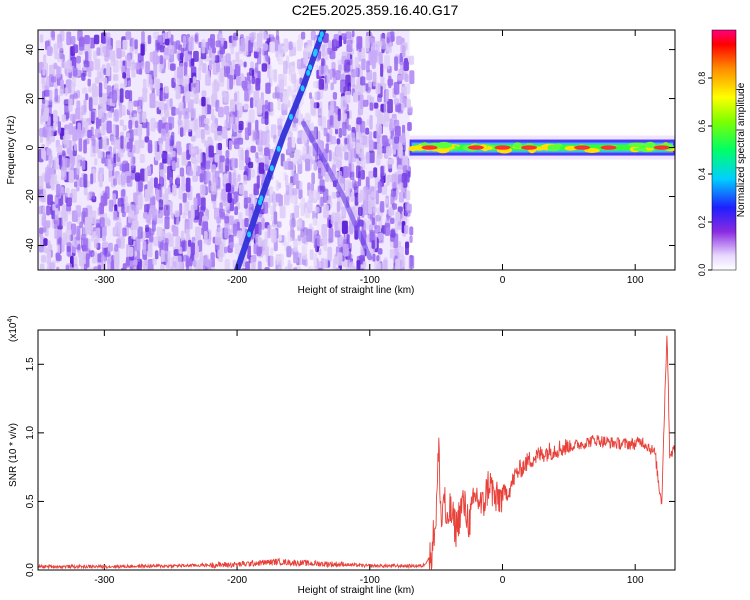  I want to click on x-tick-label: -300, so click(104, 280).